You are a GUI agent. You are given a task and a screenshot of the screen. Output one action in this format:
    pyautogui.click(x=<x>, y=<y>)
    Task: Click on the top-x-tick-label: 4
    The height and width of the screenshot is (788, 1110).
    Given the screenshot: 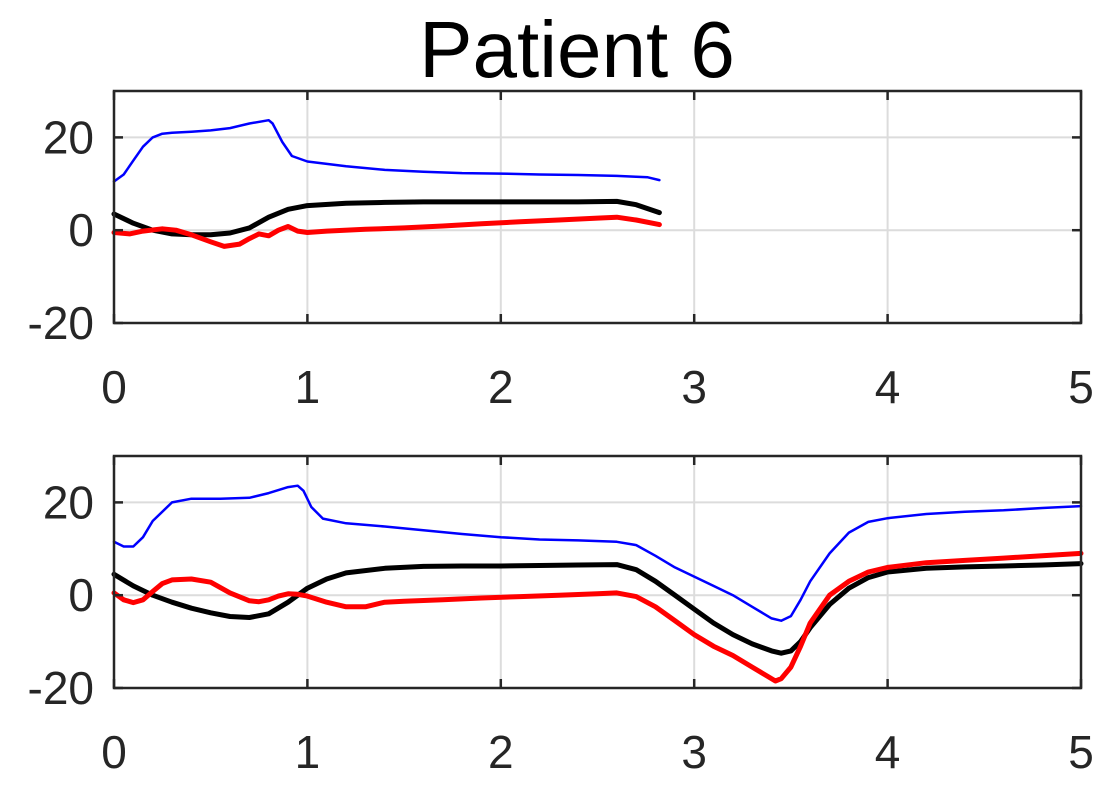 What is the action you would take?
    pyautogui.click(x=888, y=387)
    